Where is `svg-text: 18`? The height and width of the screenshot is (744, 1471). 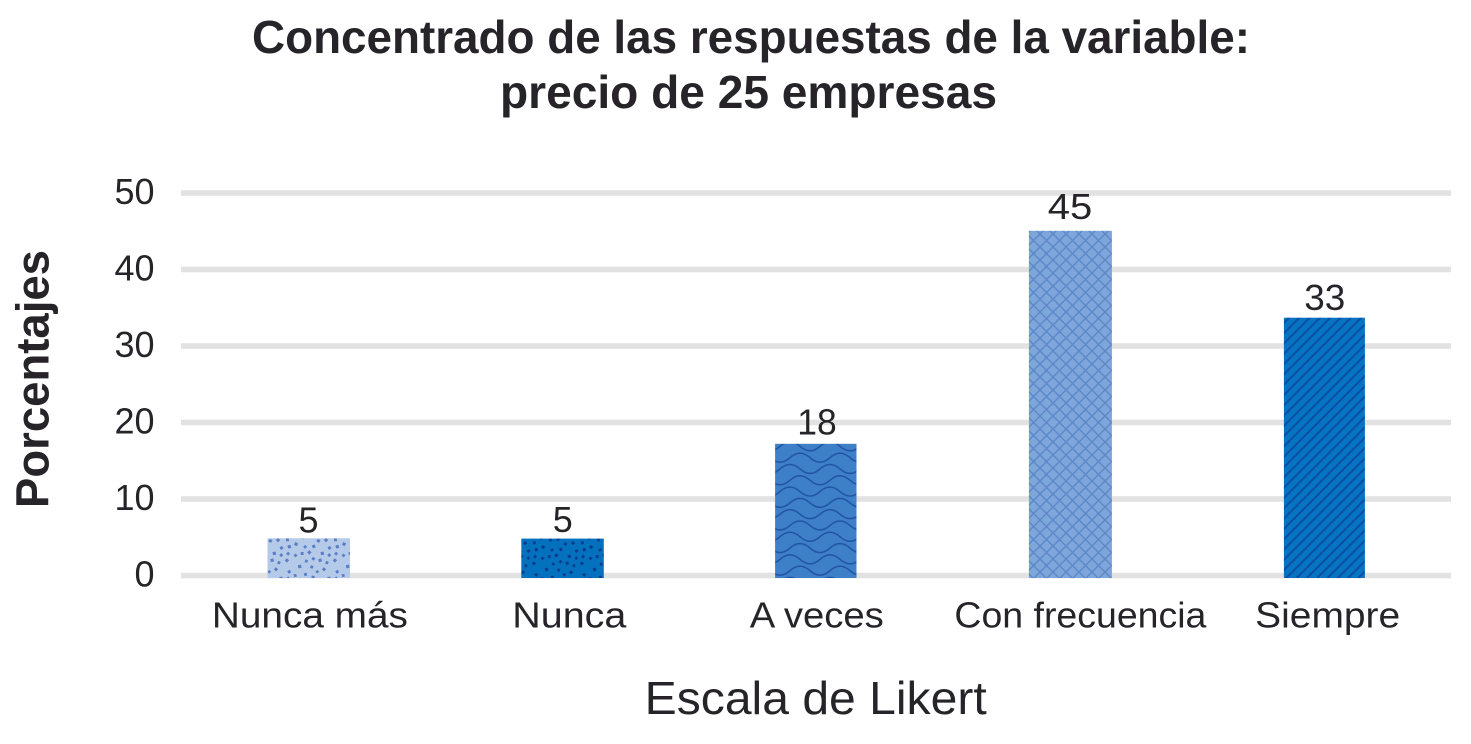
svg-text: 18 is located at coordinates (817, 421).